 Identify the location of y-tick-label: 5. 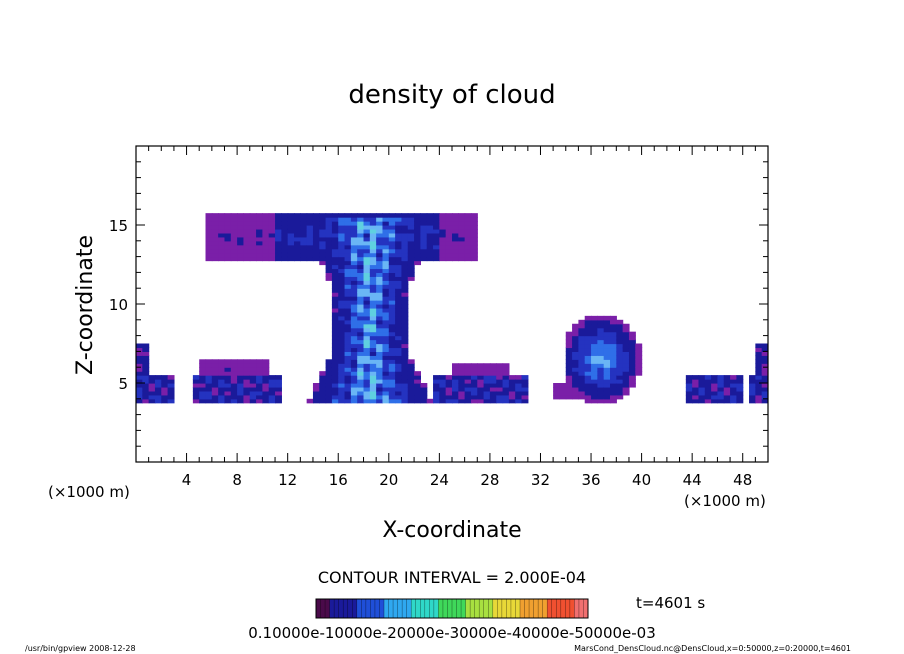
(123, 384).